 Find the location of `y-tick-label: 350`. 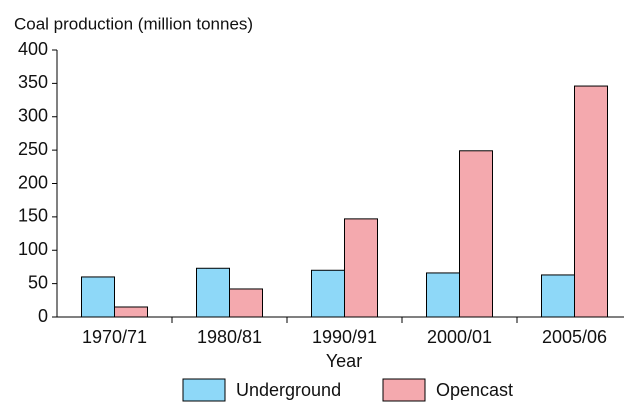

y-tick-label: 350 is located at coordinates (33, 82).